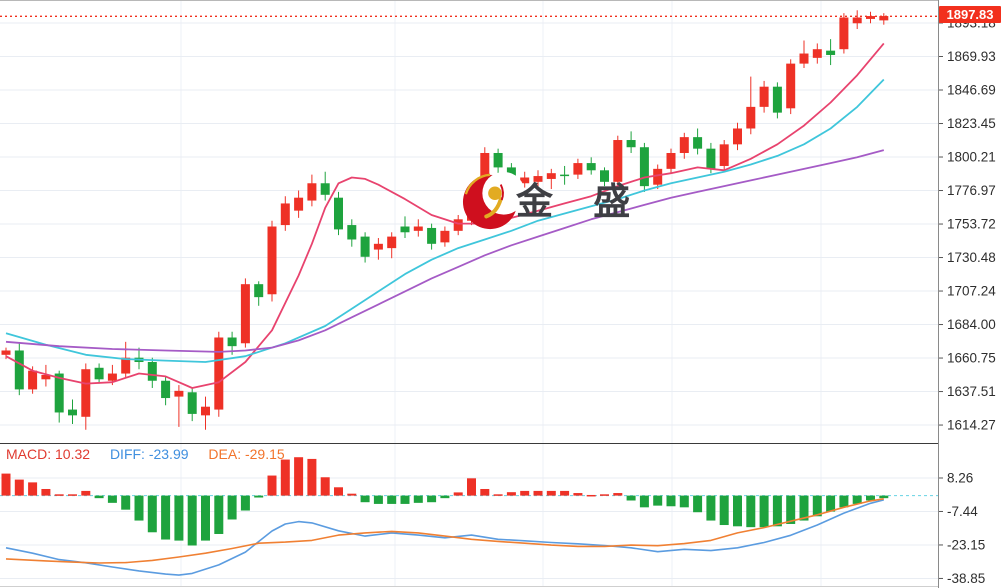 This screenshot has height=588, width=1001. I want to click on price-axis-label: 1660.75, so click(971, 358).